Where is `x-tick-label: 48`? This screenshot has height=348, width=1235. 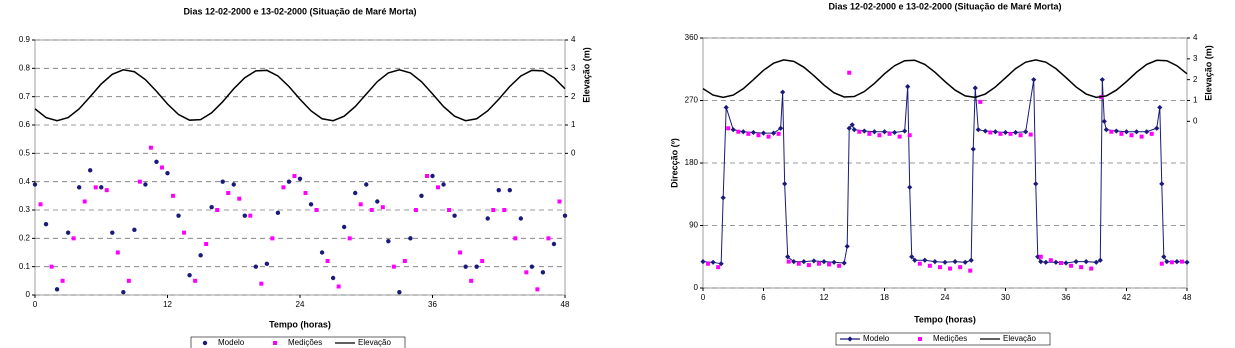
x-tick-label: 48 is located at coordinates (565, 304).